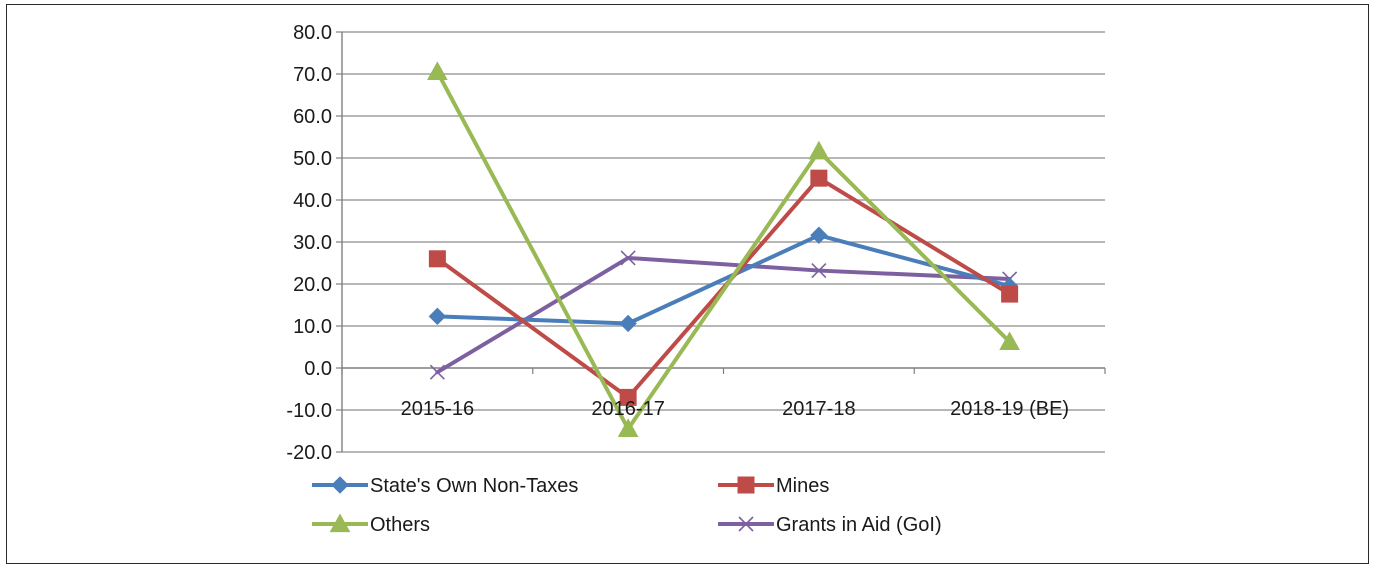  Describe the element at coordinates (312, 75) in the screenshot. I see `y-tick-label: 70.0` at that location.